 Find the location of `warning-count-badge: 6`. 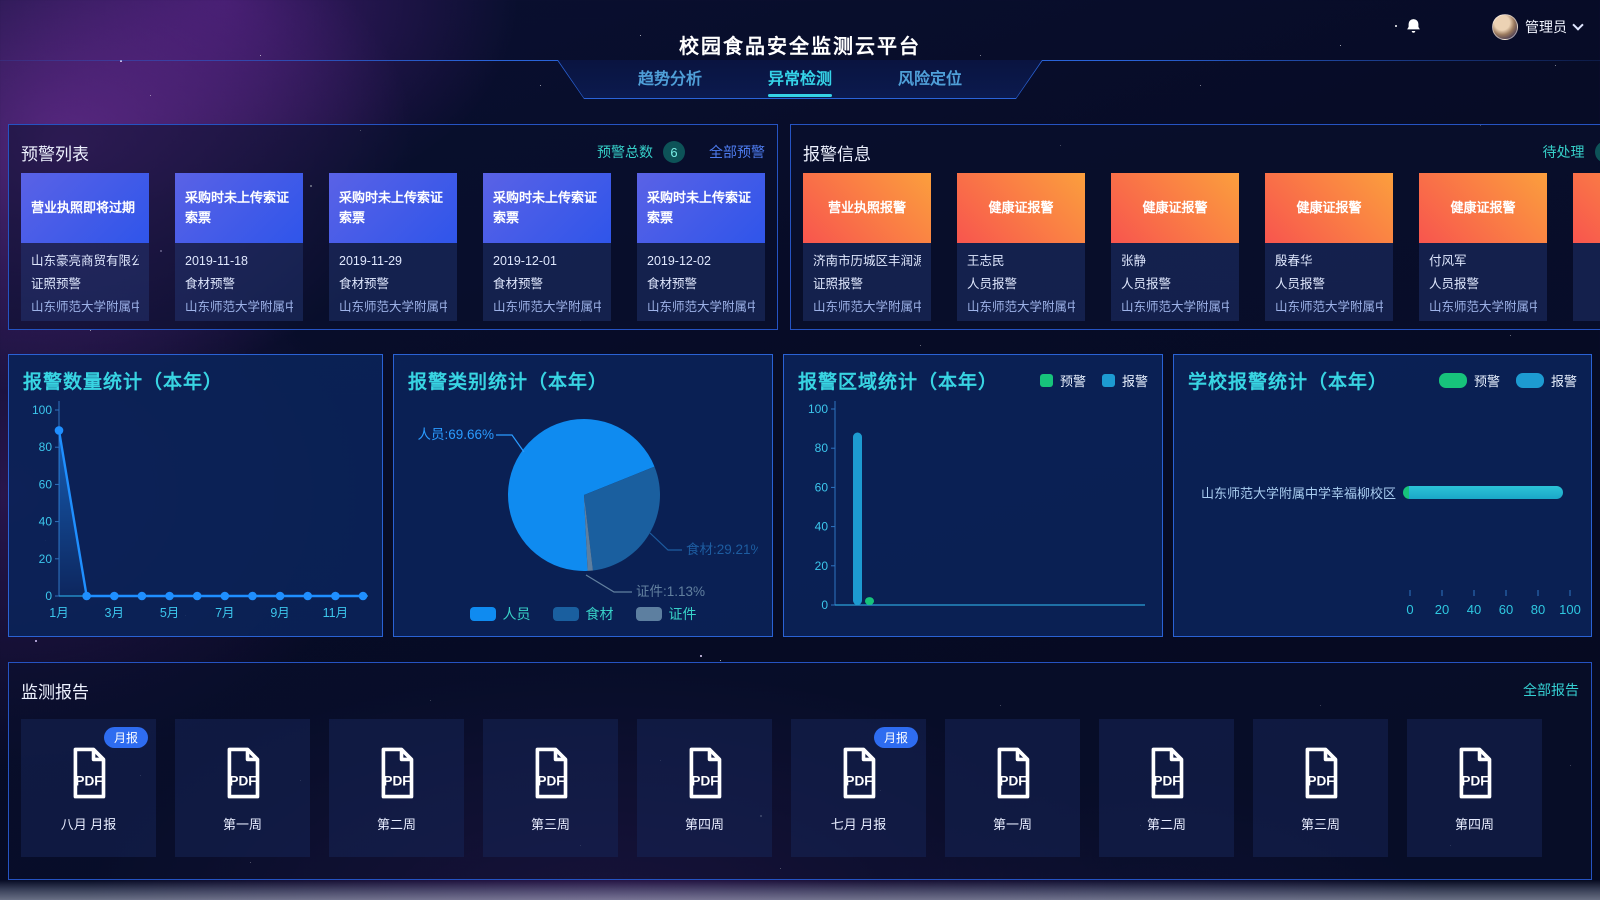

warning-count-badge: 6 is located at coordinates (674, 152).